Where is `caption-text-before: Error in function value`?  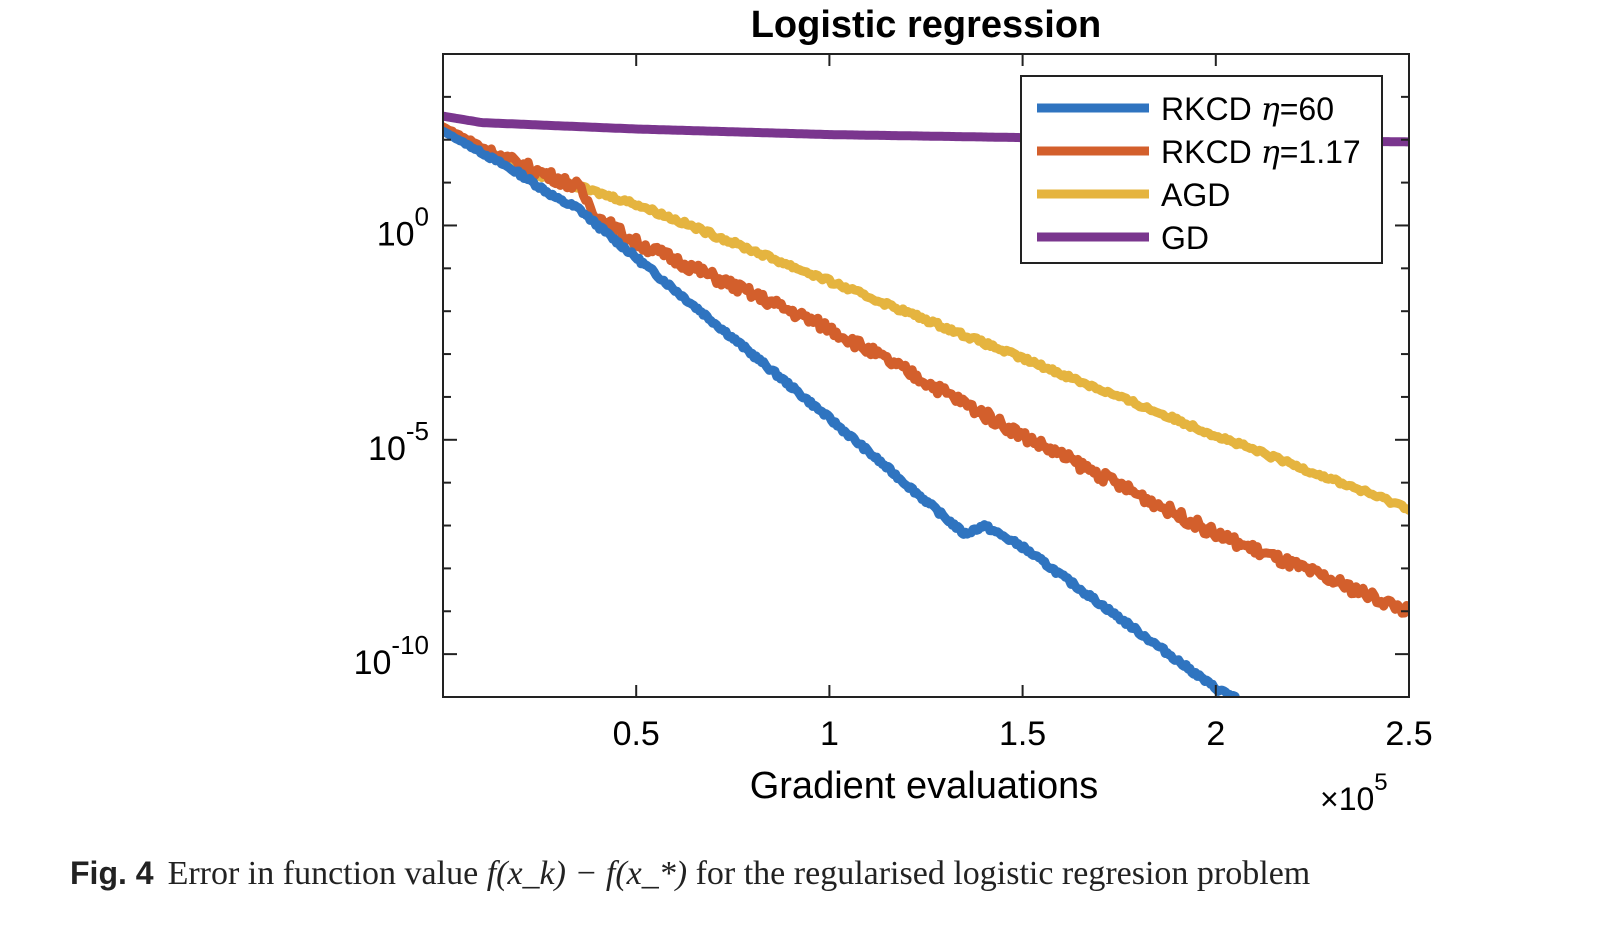
caption-text-before: Error in function value is located at coordinates (327, 873).